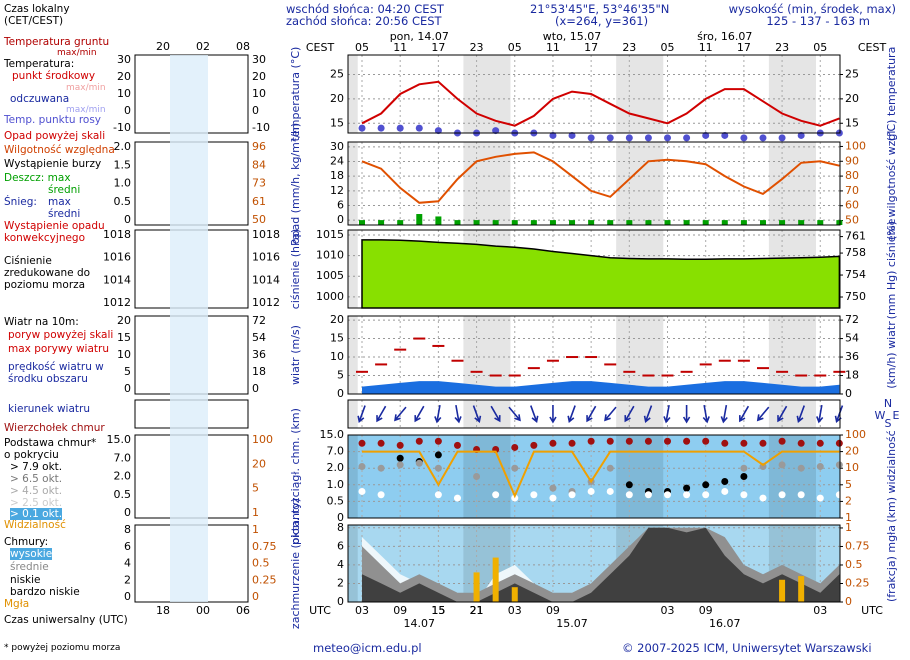 This screenshot has height=660, width=910. Describe the element at coordinates (419, 36) in the screenshot. I see `date-label: pon, 14.07` at that location.